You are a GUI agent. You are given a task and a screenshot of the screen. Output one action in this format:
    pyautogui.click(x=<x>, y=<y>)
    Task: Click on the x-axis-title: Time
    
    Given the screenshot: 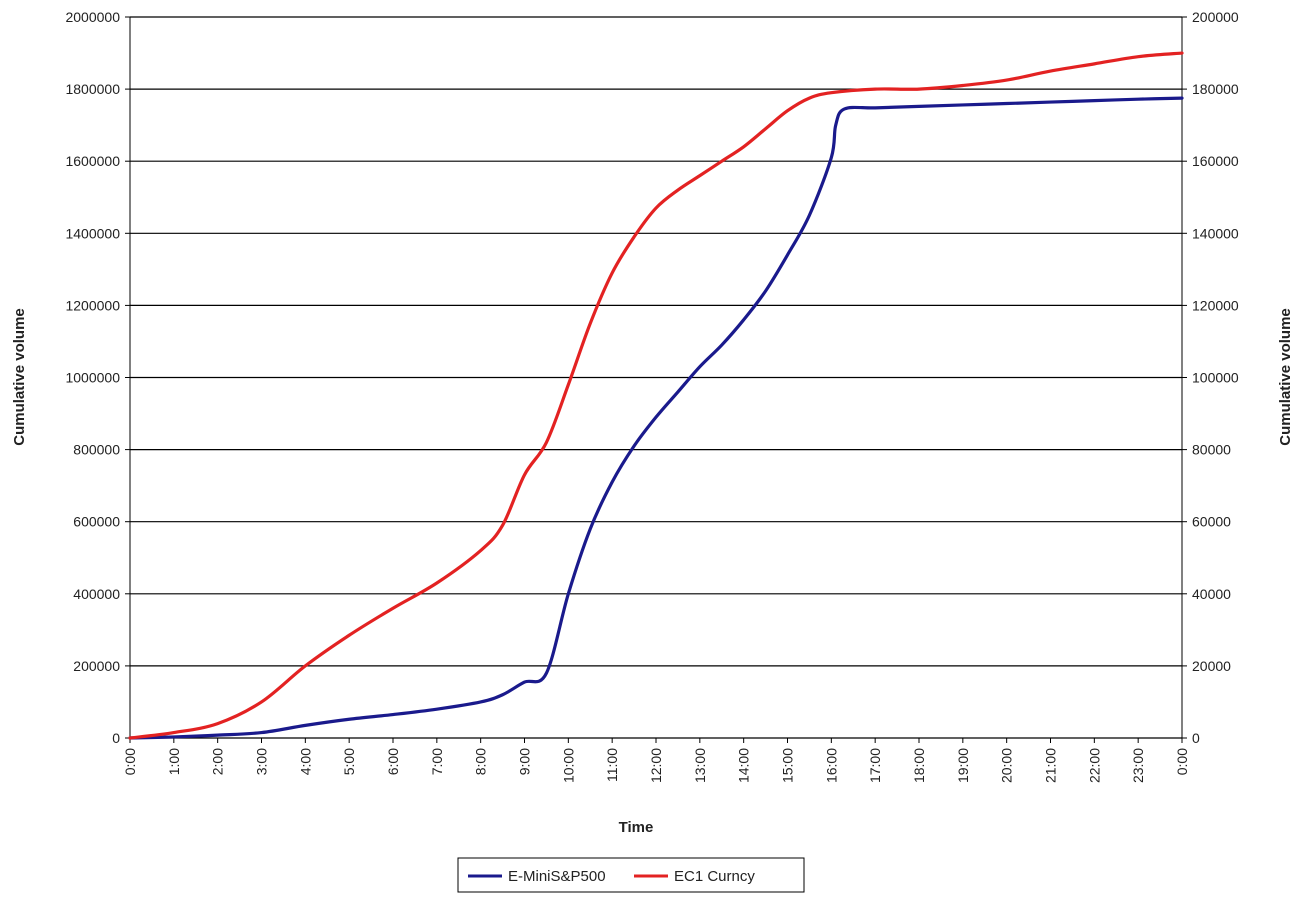 What is the action you would take?
    pyautogui.click(x=636, y=827)
    